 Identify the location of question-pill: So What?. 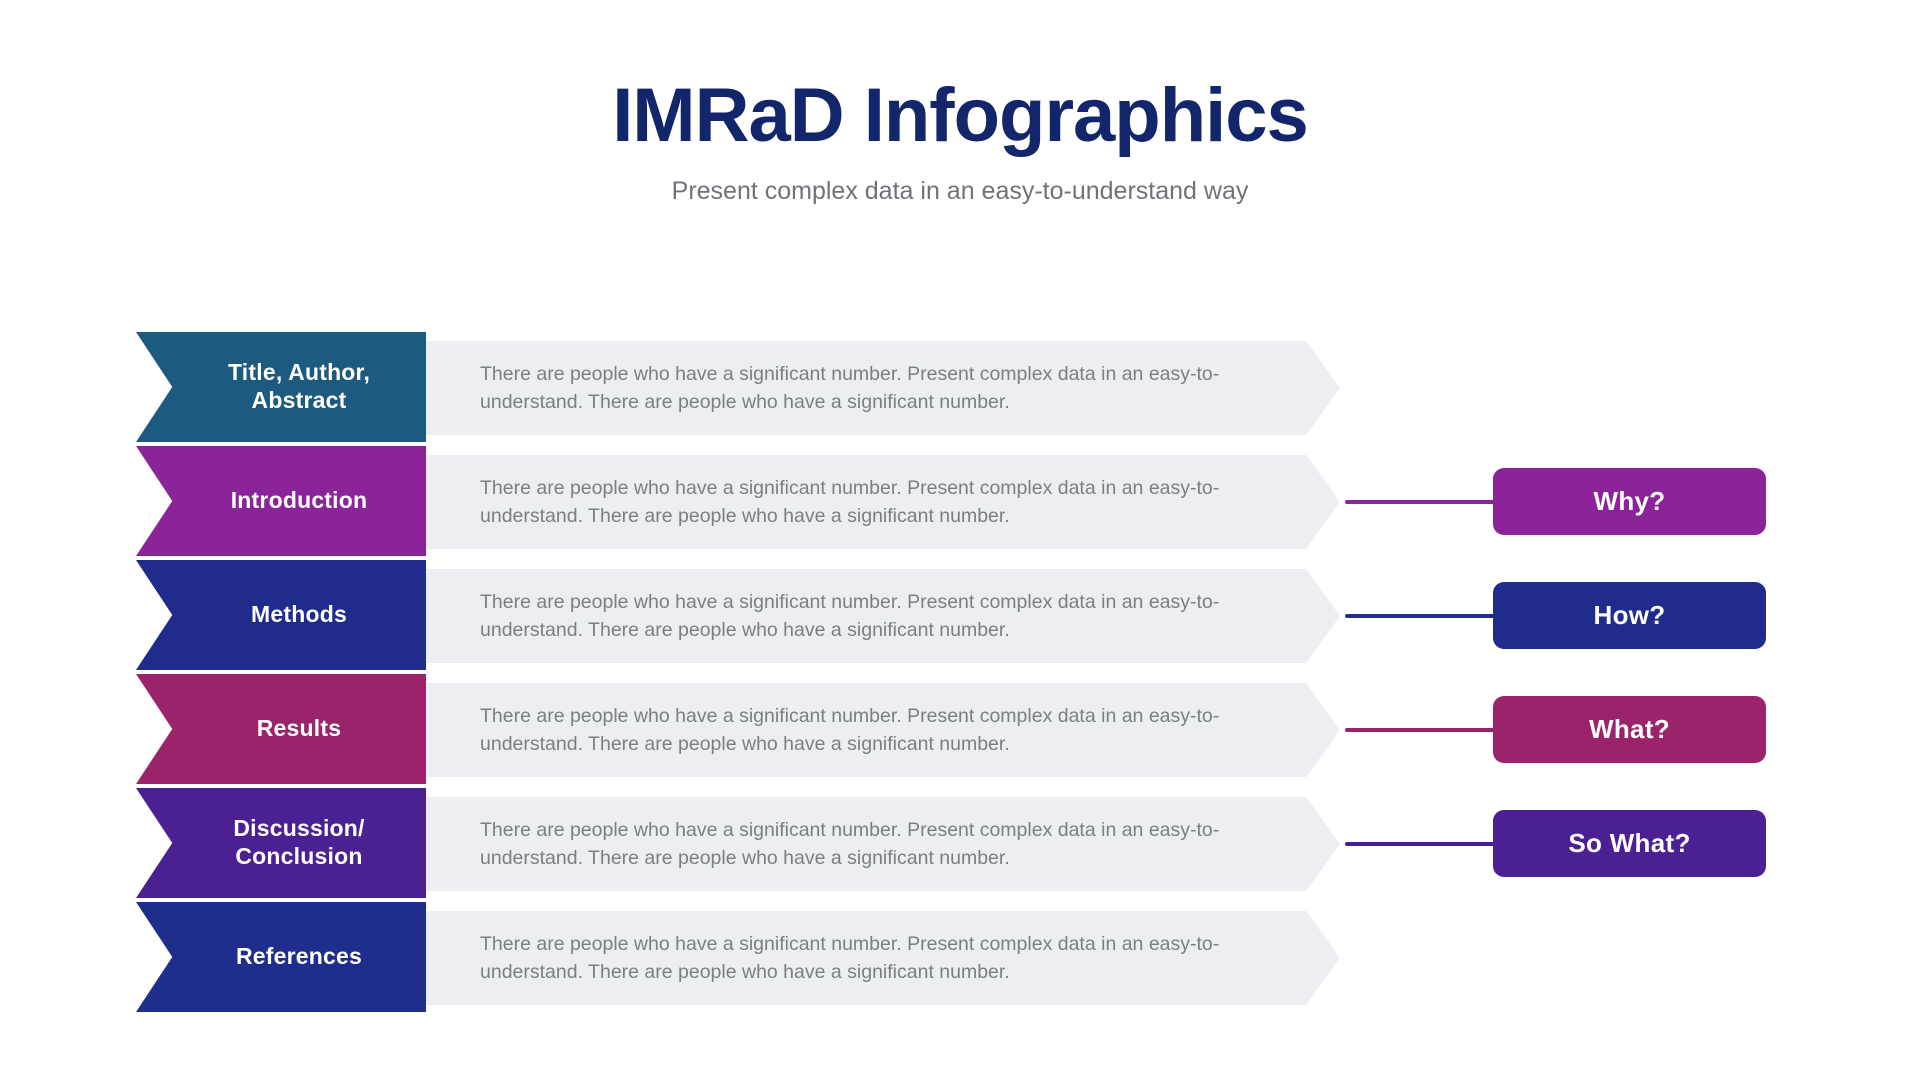
(1629, 843).